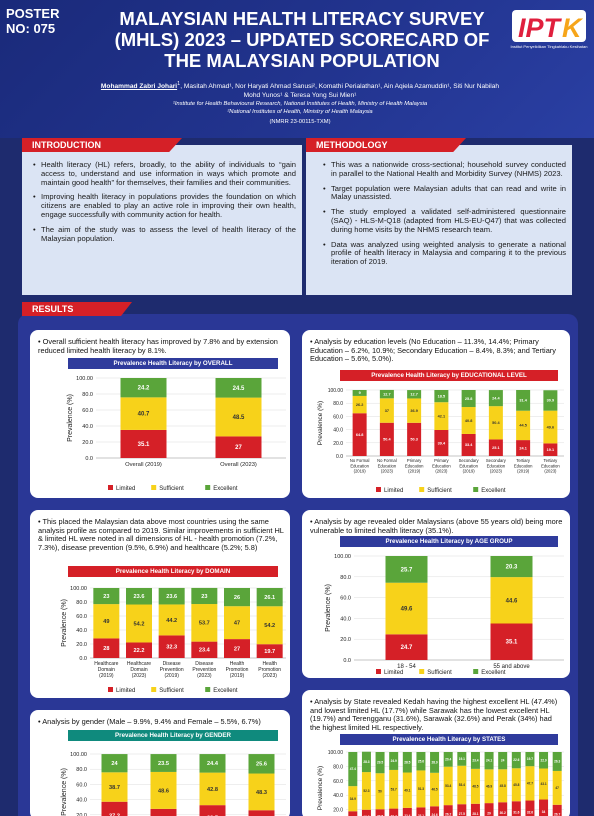  Describe the element at coordinates (503, 813) in the screenshot. I see `data-label: 30.2` at that location.